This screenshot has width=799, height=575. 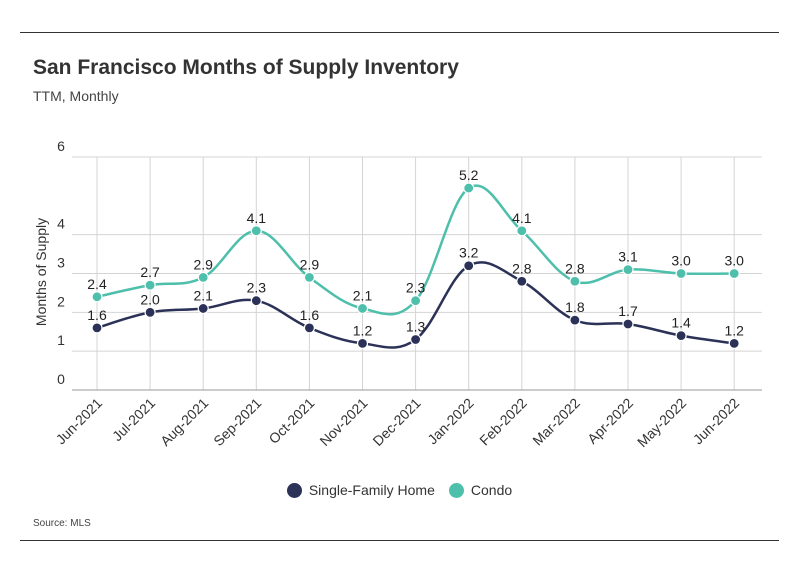 What do you see at coordinates (628, 257) in the screenshot?
I see `data-label-condo: 3.1` at bounding box center [628, 257].